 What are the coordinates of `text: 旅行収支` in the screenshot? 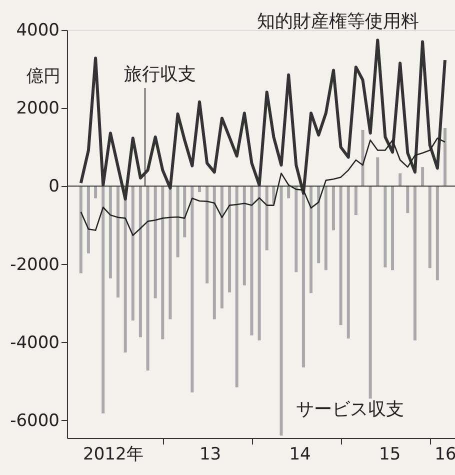 It's located at (160, 74).